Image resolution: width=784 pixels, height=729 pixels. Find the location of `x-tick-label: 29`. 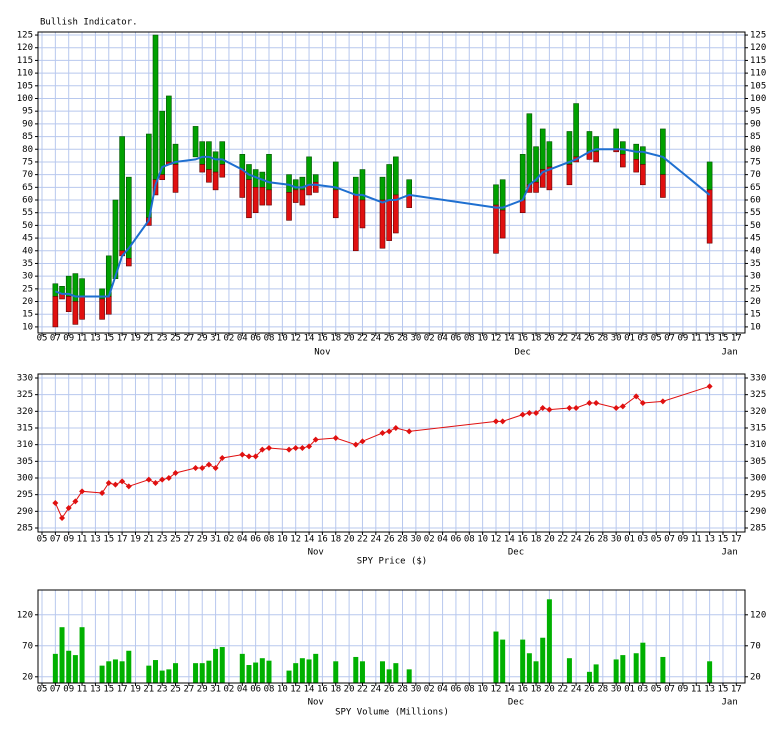

x-tick-label: 29 is located at coordinates (202, 339).